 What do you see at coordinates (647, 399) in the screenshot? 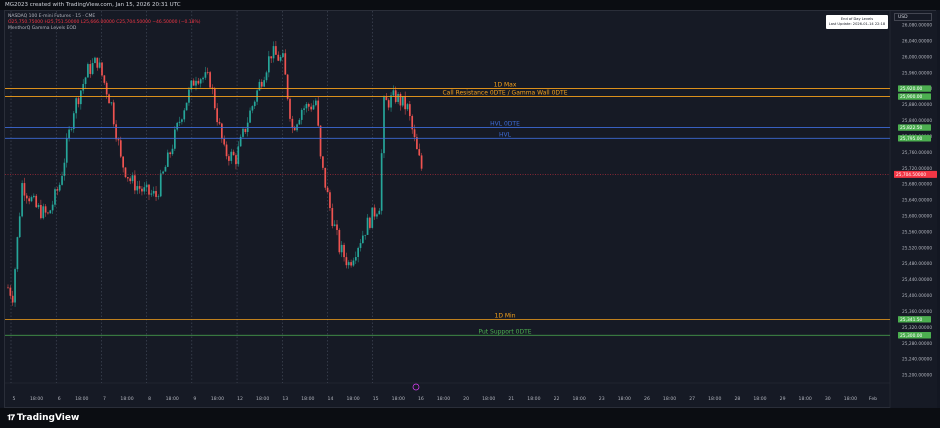
I see `x-tick-label: 26` at bounding box center [647, 399].